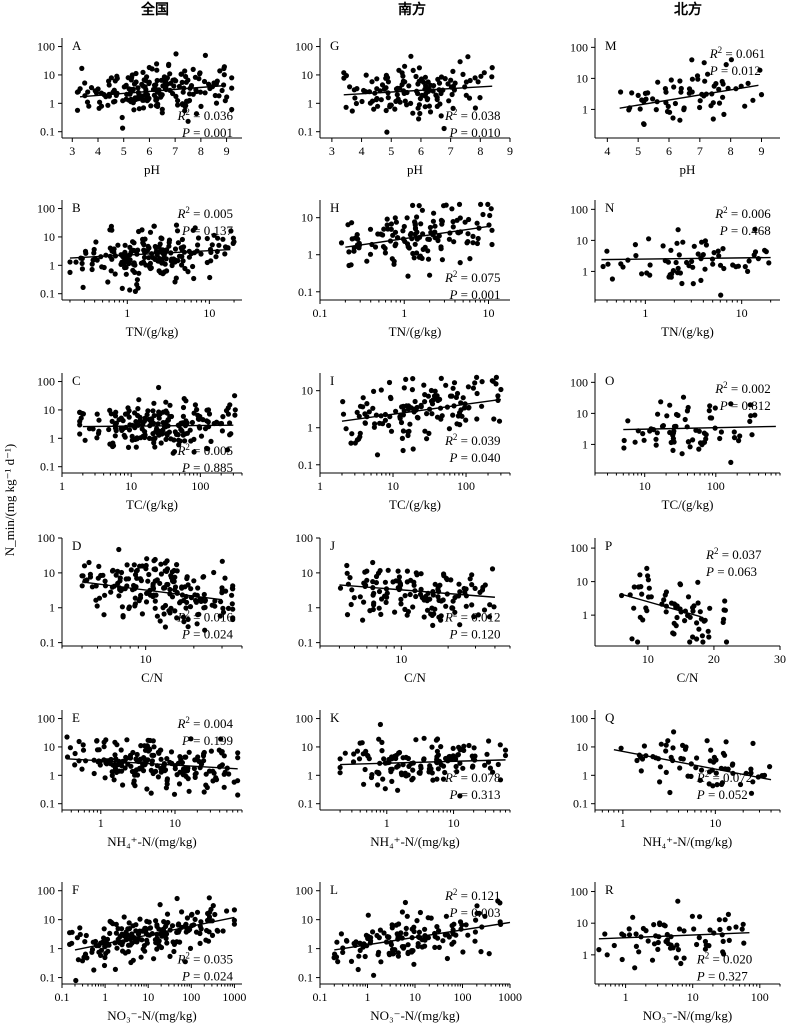 The height and width of the screenshot is (1028, 800). What do you see at coordinates (76, 717) in the screenshot?
I see `panel-letter: E` at bounding box center [76, 717].